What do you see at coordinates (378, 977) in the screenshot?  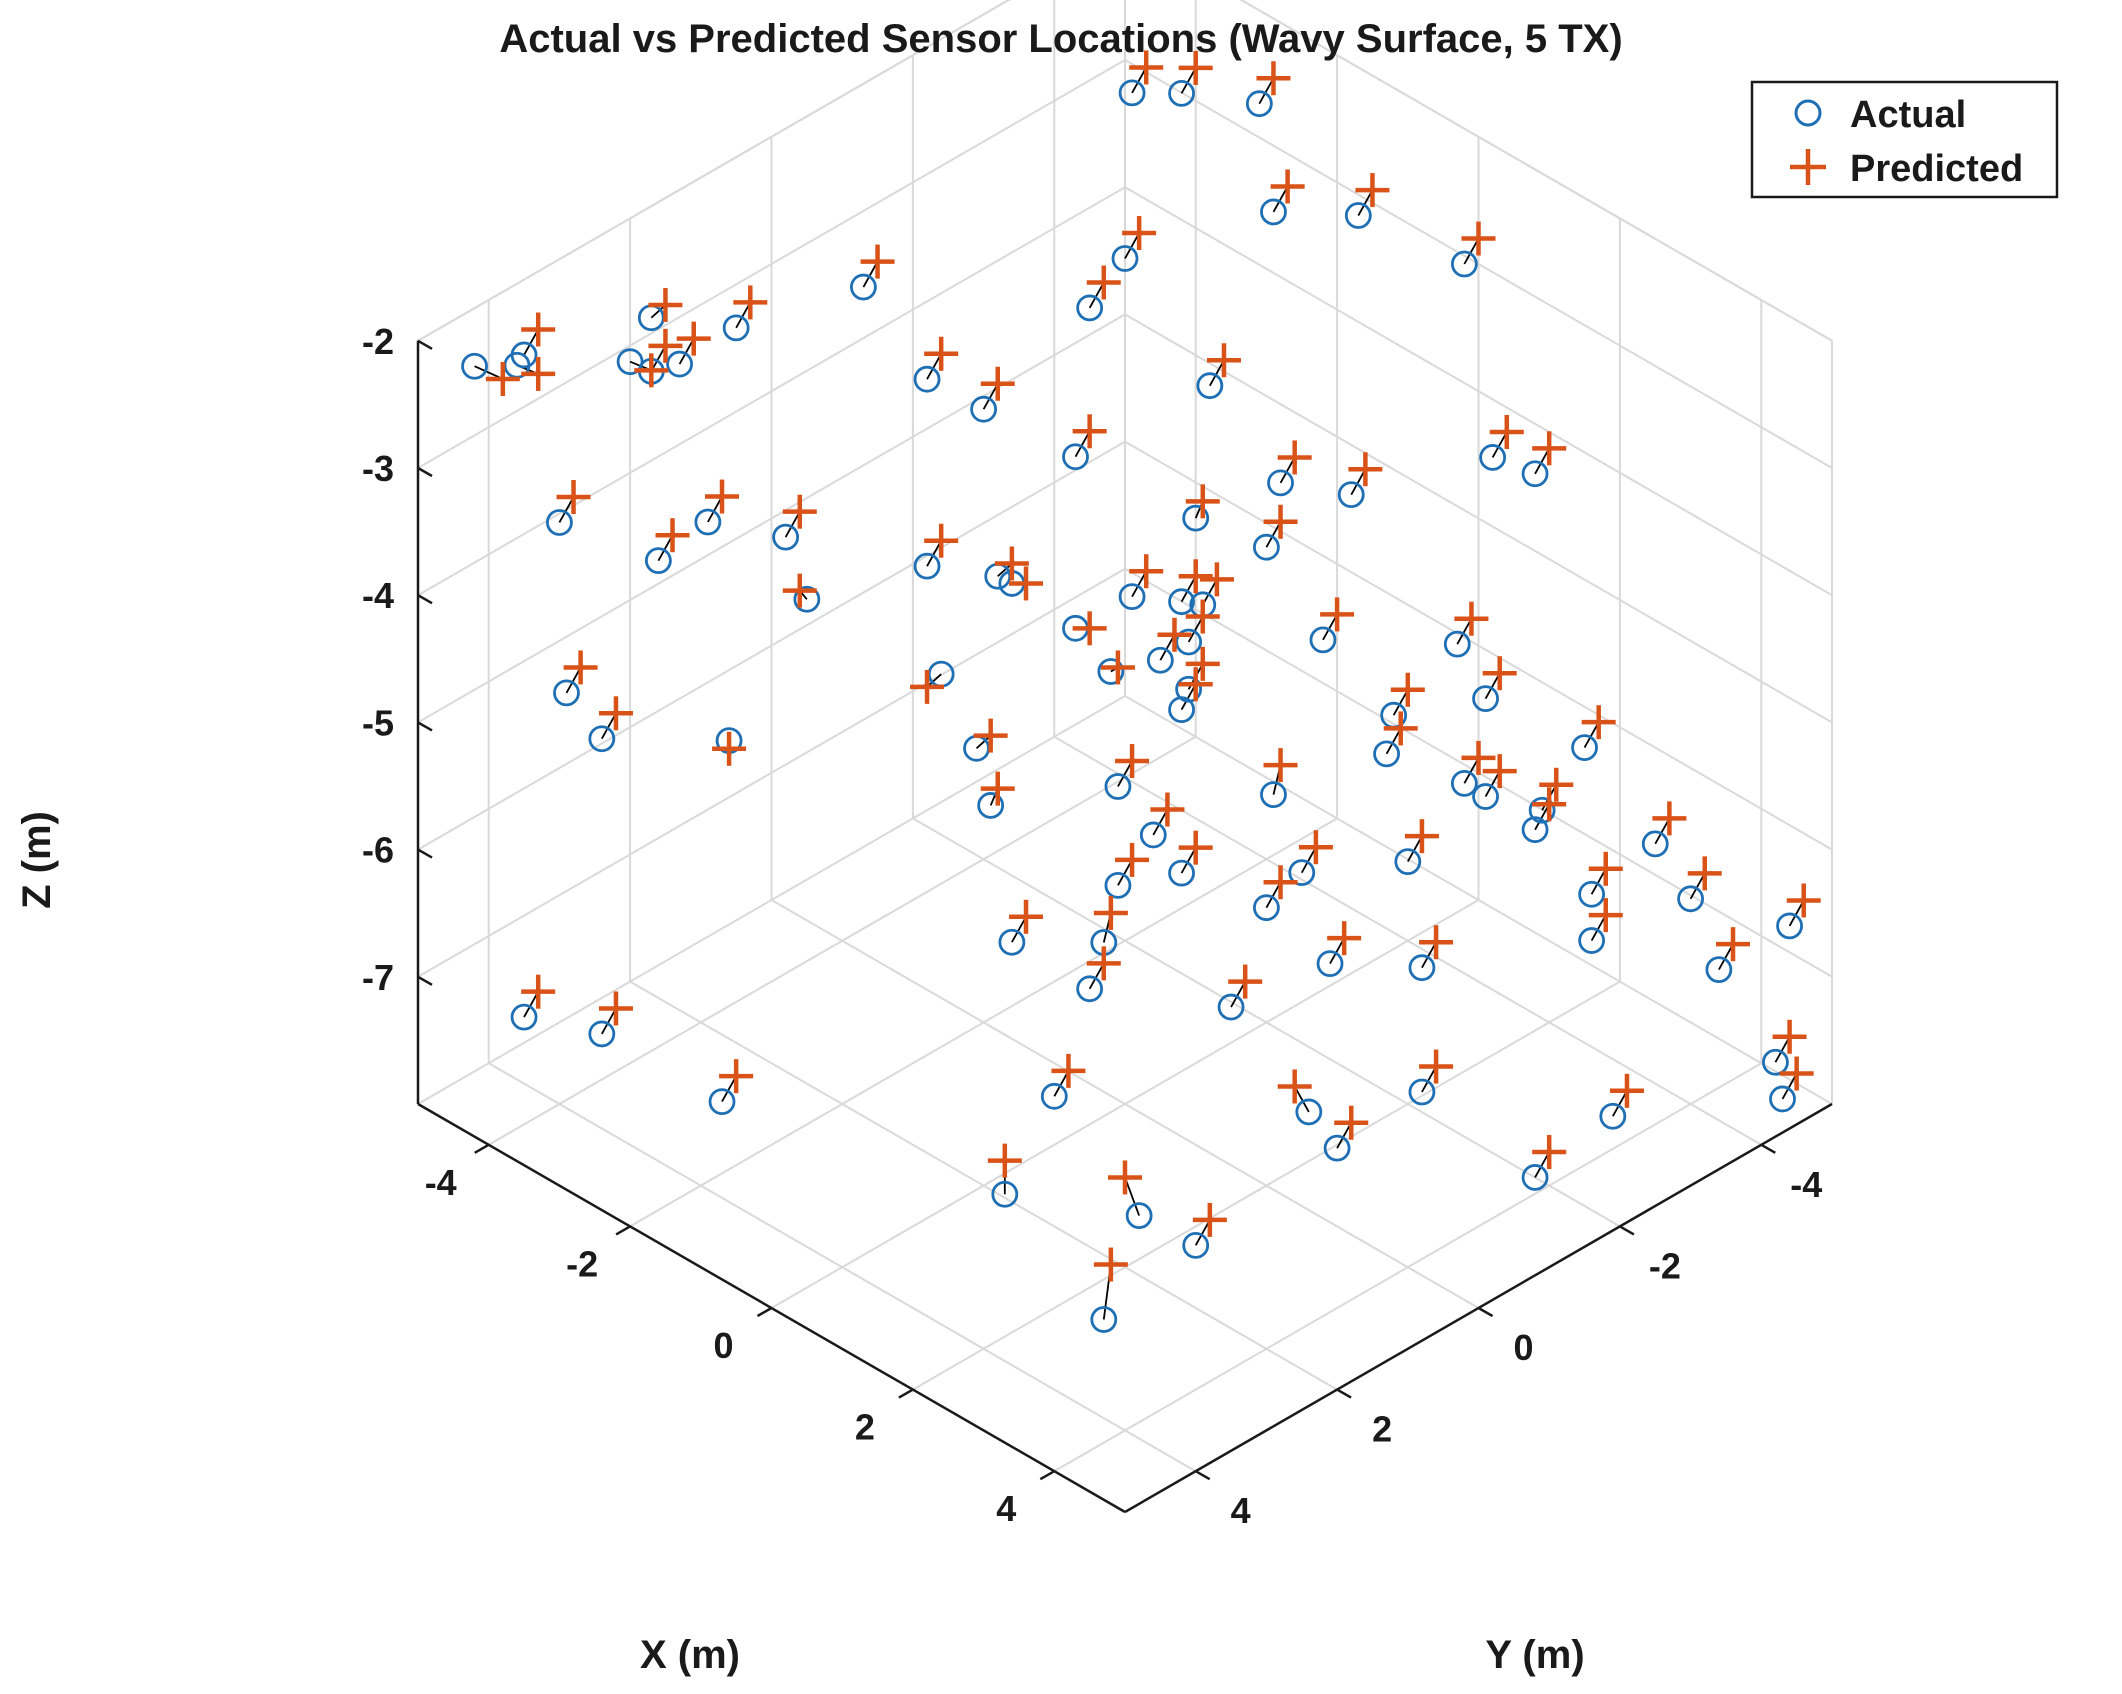 I see `z-tick-label: -7` at bounding box center [378, 977].